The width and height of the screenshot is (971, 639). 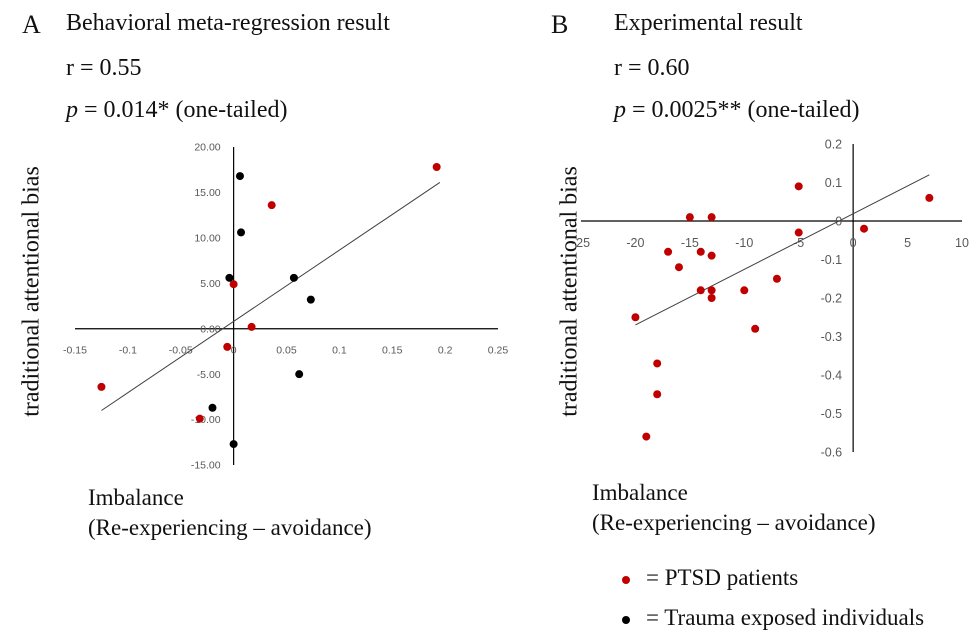 What do you see at coordinates (206, 466) in the screenshot?
I see `panel-a-y-tick-label: -15.00` at bounding box center [206, 466].